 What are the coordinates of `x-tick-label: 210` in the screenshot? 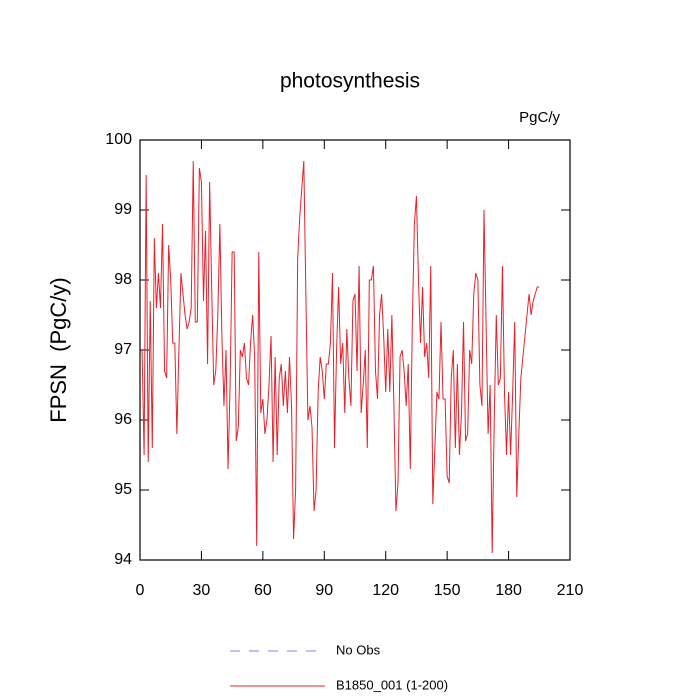 It's located at (570, 590).